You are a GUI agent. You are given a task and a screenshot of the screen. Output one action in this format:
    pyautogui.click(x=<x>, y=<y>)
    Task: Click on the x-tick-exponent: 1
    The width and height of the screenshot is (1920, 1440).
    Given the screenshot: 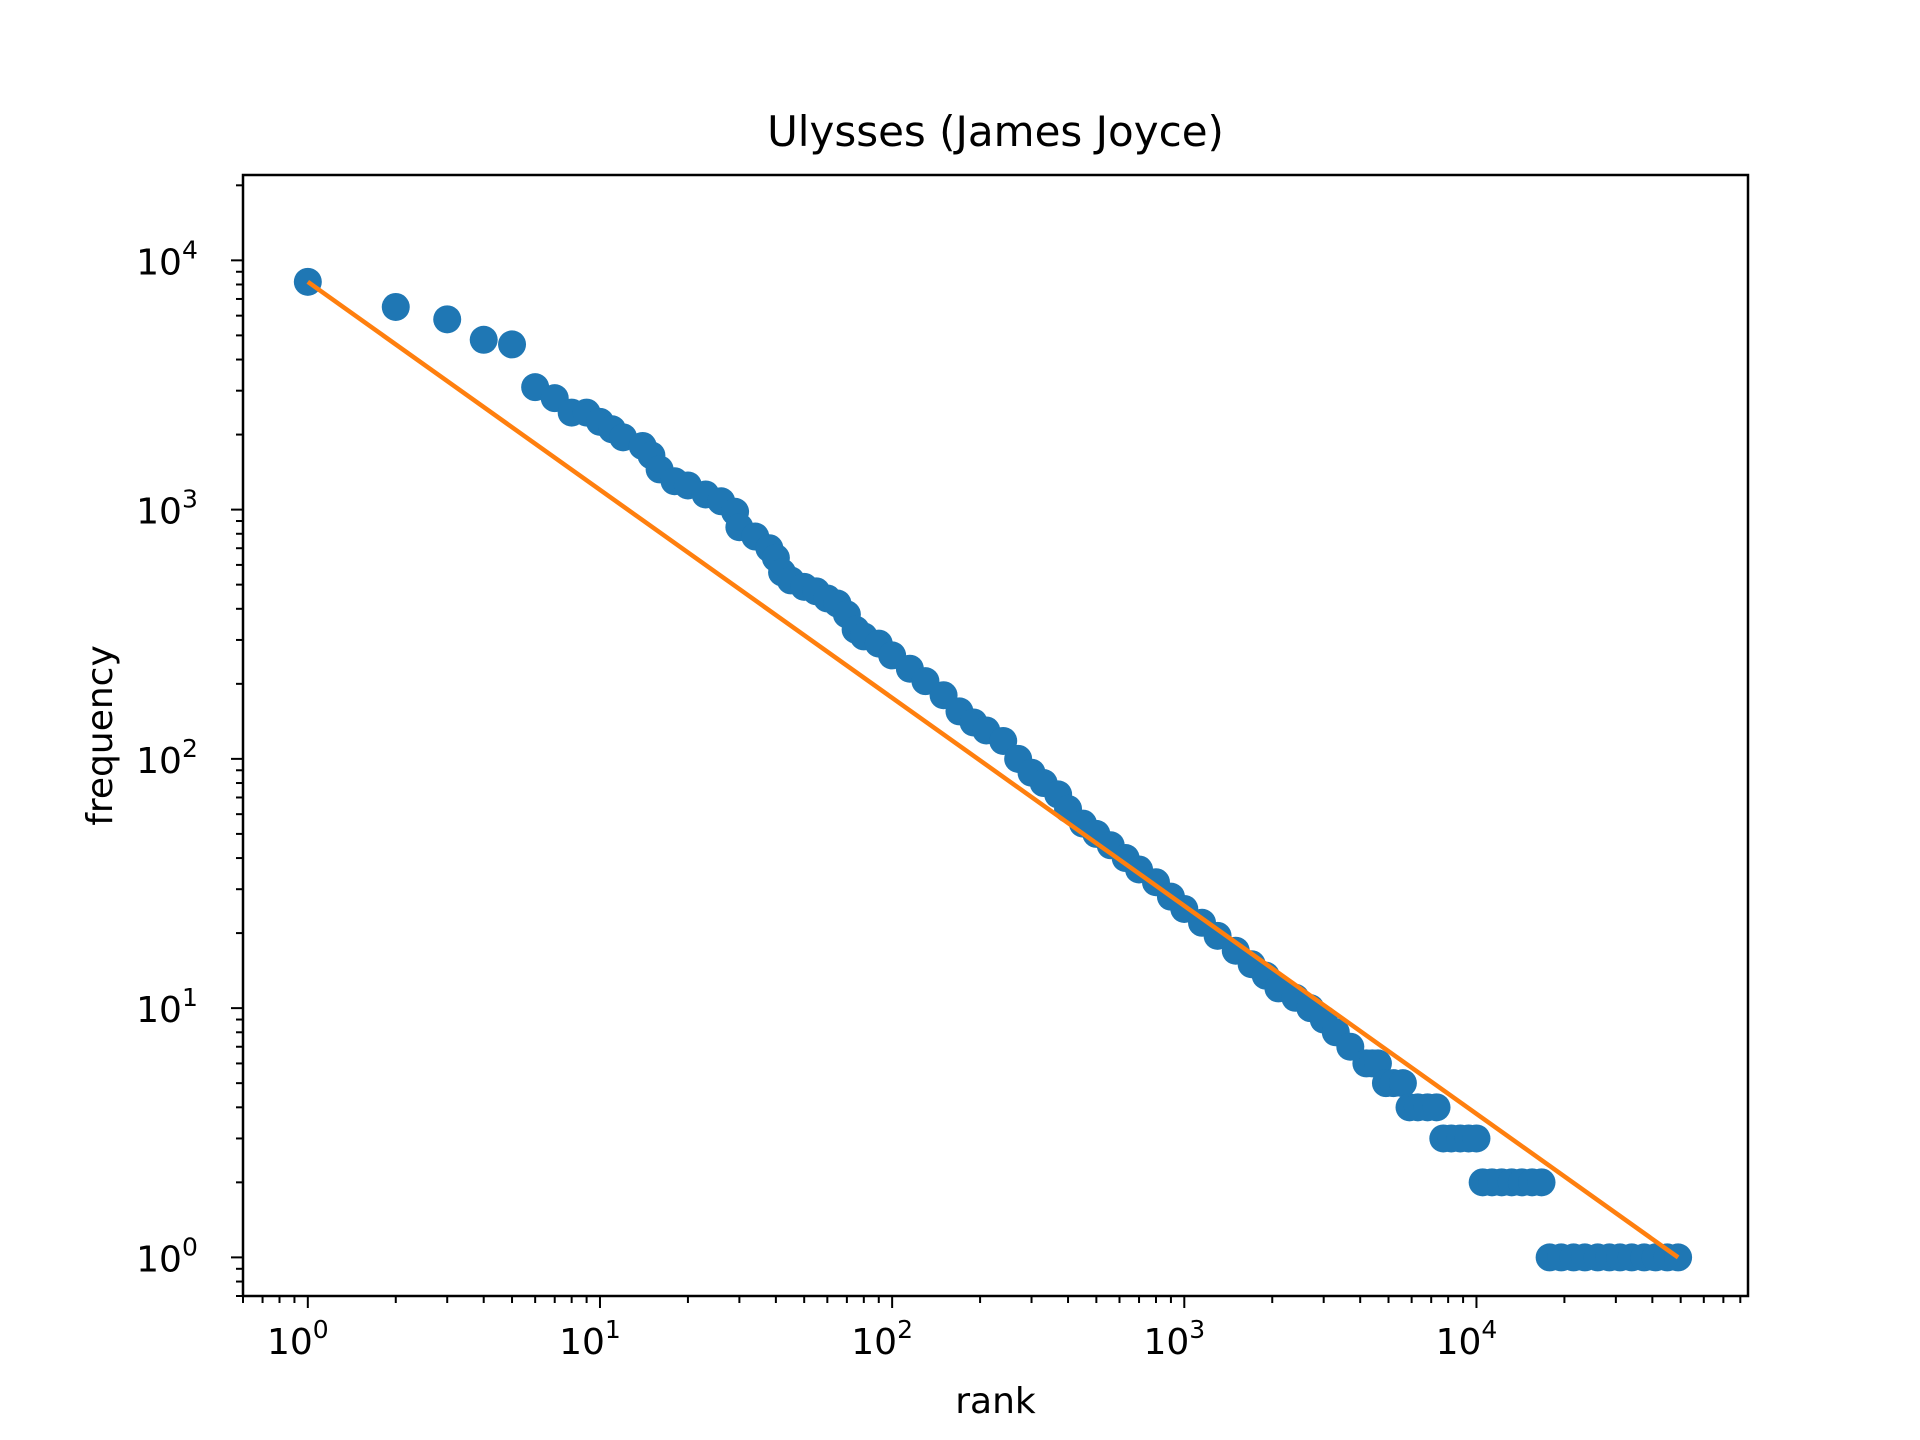 What is the action you would take?
    pyautogui.click(x=613, y=1329)
    